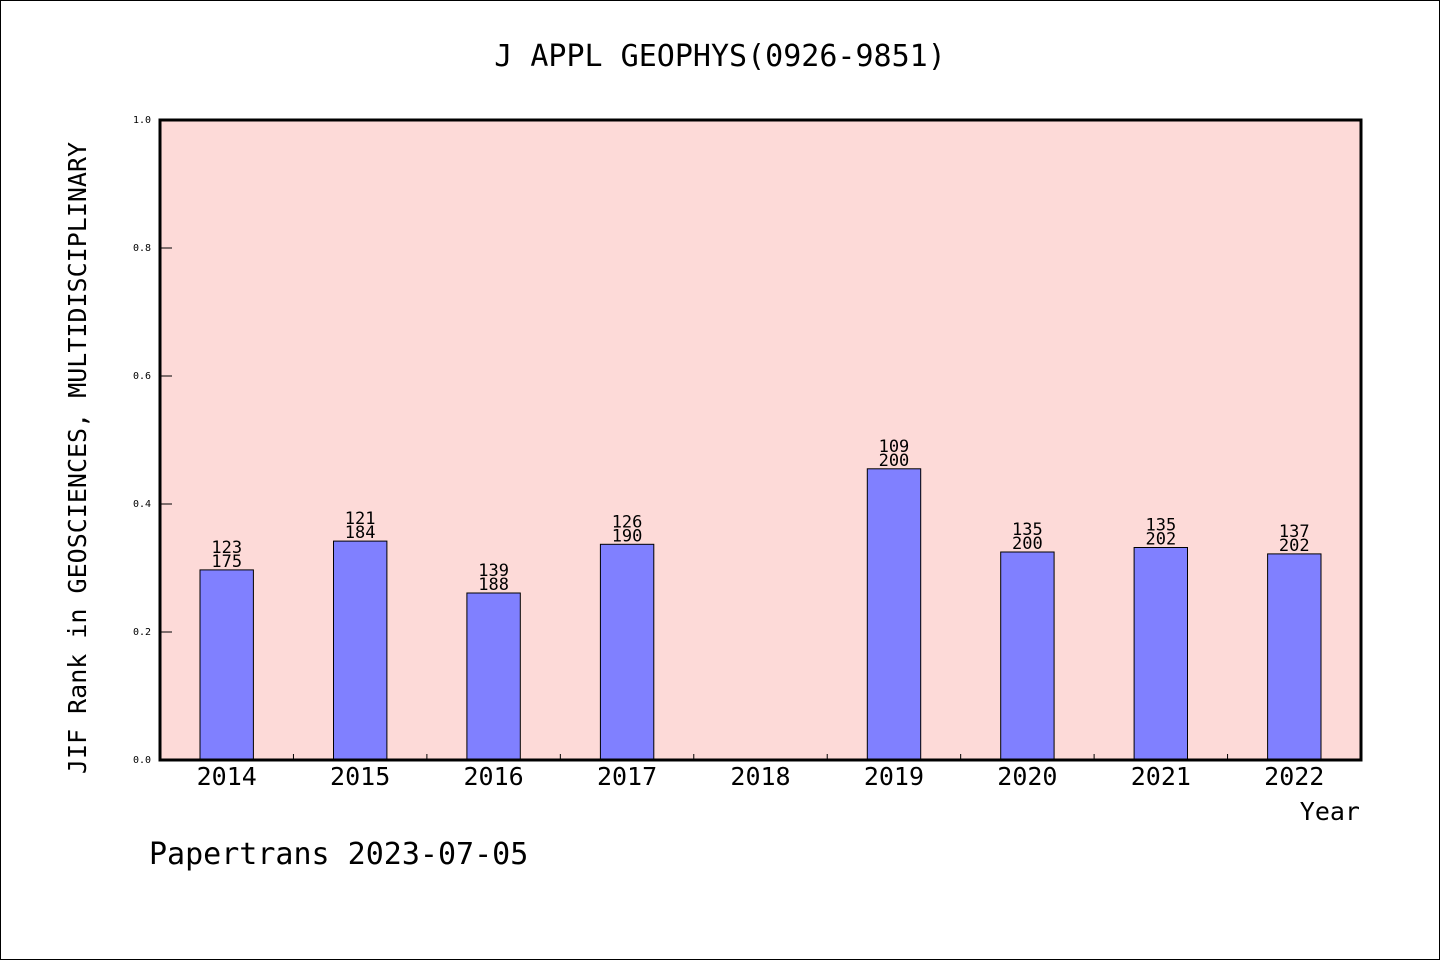  Describe the element at coordinates (760, 776) in the screenshot. I see `x-tick-label-2018: 2018` at that location.